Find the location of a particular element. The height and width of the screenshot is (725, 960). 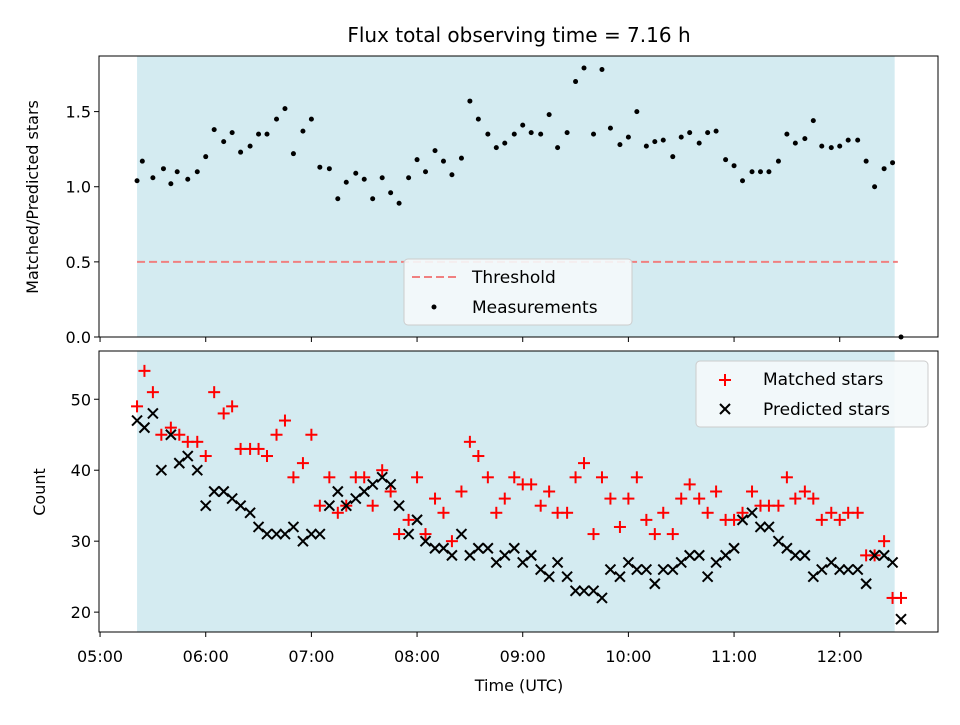

legend-matched-label: Matched stars is located at coordinates (823, 380).